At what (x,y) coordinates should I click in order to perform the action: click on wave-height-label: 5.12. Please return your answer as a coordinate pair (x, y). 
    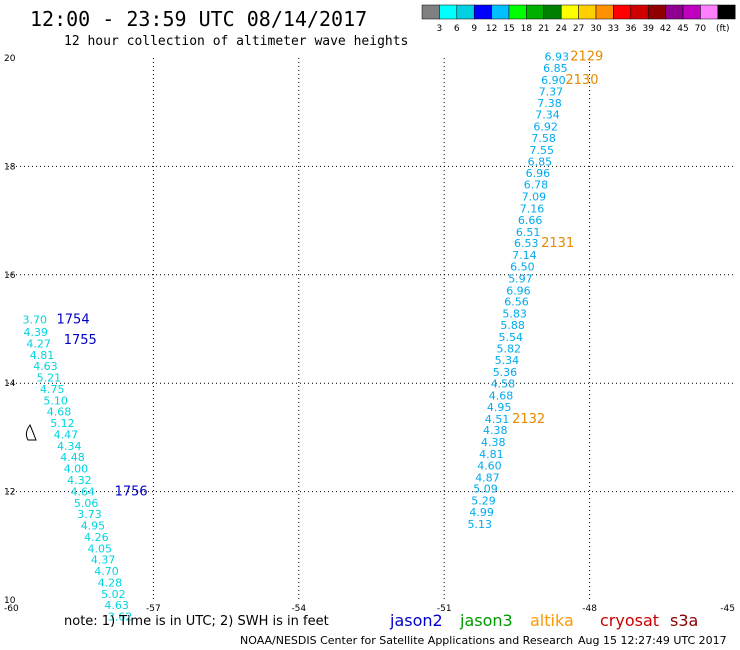
    Looking at the image, I should click on (62, 423).